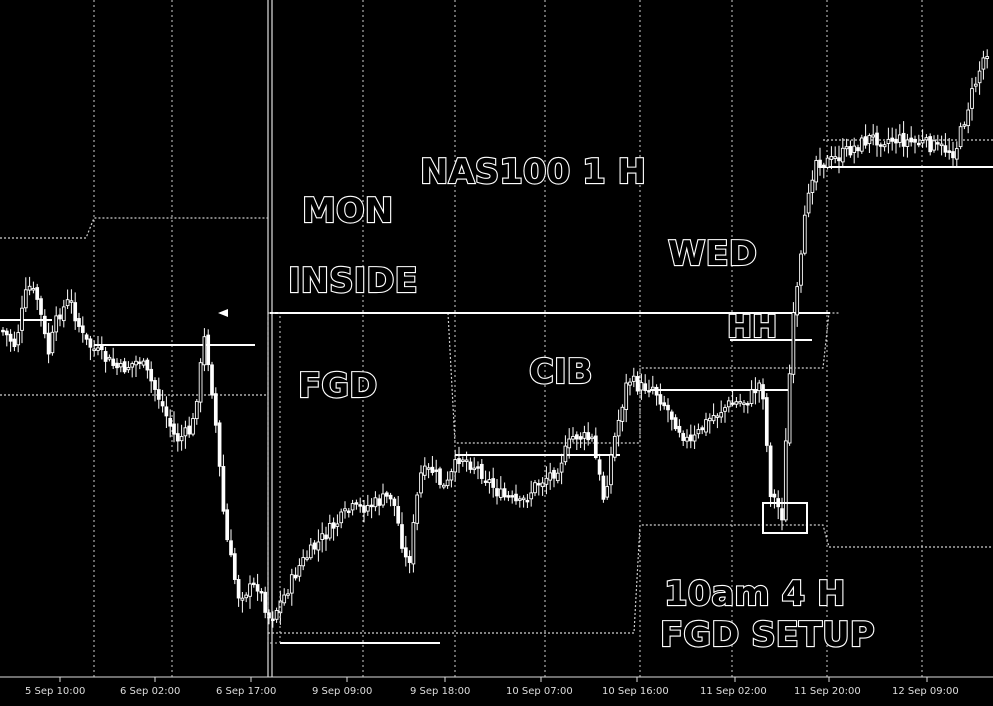  What do you see at coordinates (440, 691) in the screenshot?
I see `x-tick-label: 9 Sep 18:00` at bounding box center [440, 691].